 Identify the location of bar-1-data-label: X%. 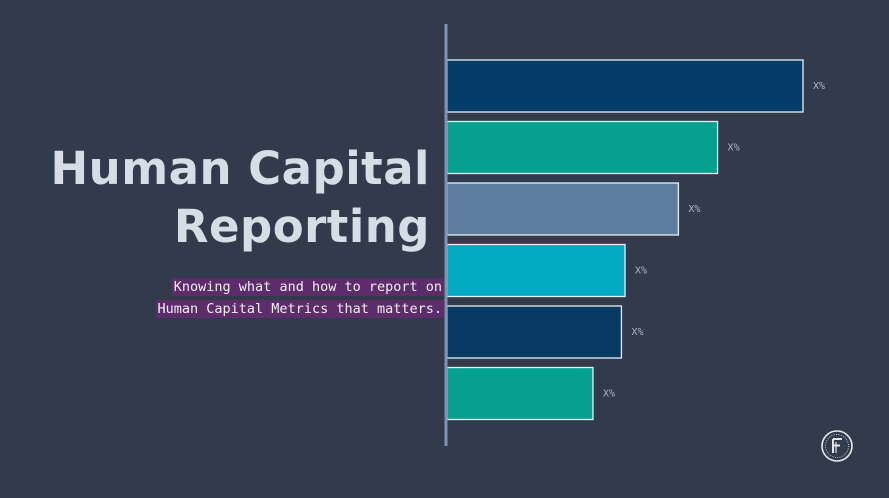
(819, 86).